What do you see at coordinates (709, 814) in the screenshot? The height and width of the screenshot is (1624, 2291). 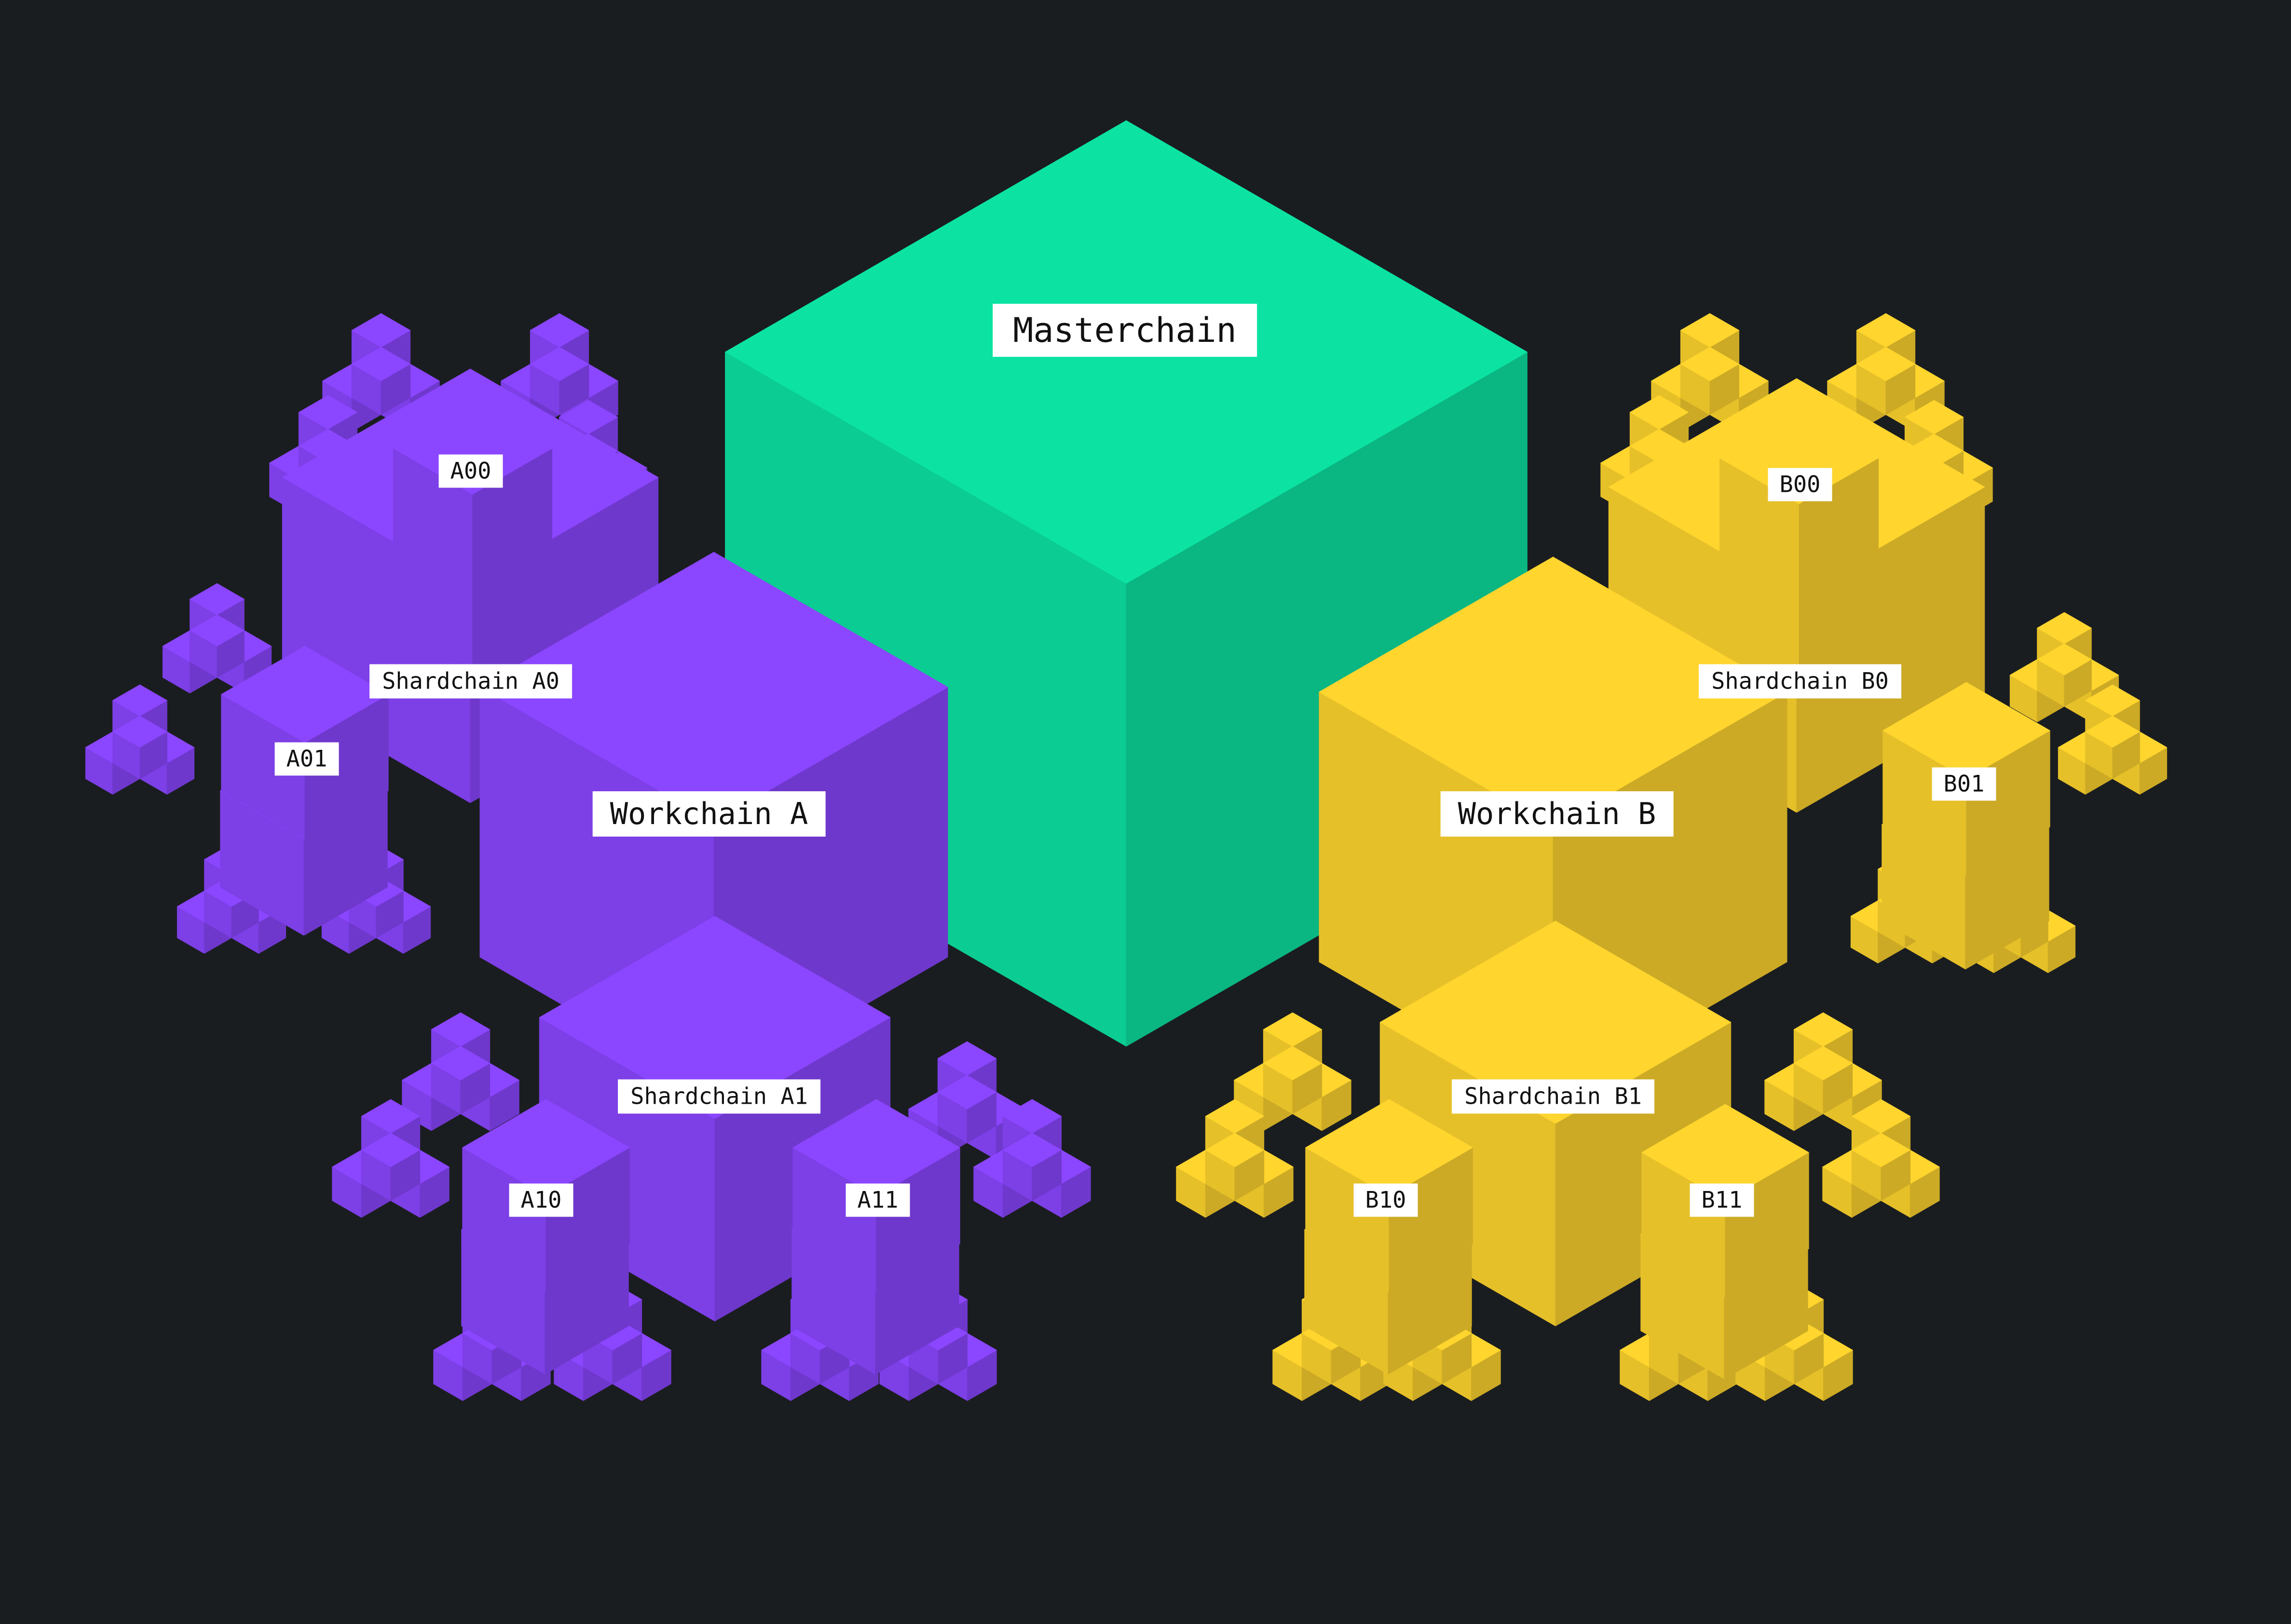 I see `workchain-a-label: Workchain A` at bounding box center [709, 814].